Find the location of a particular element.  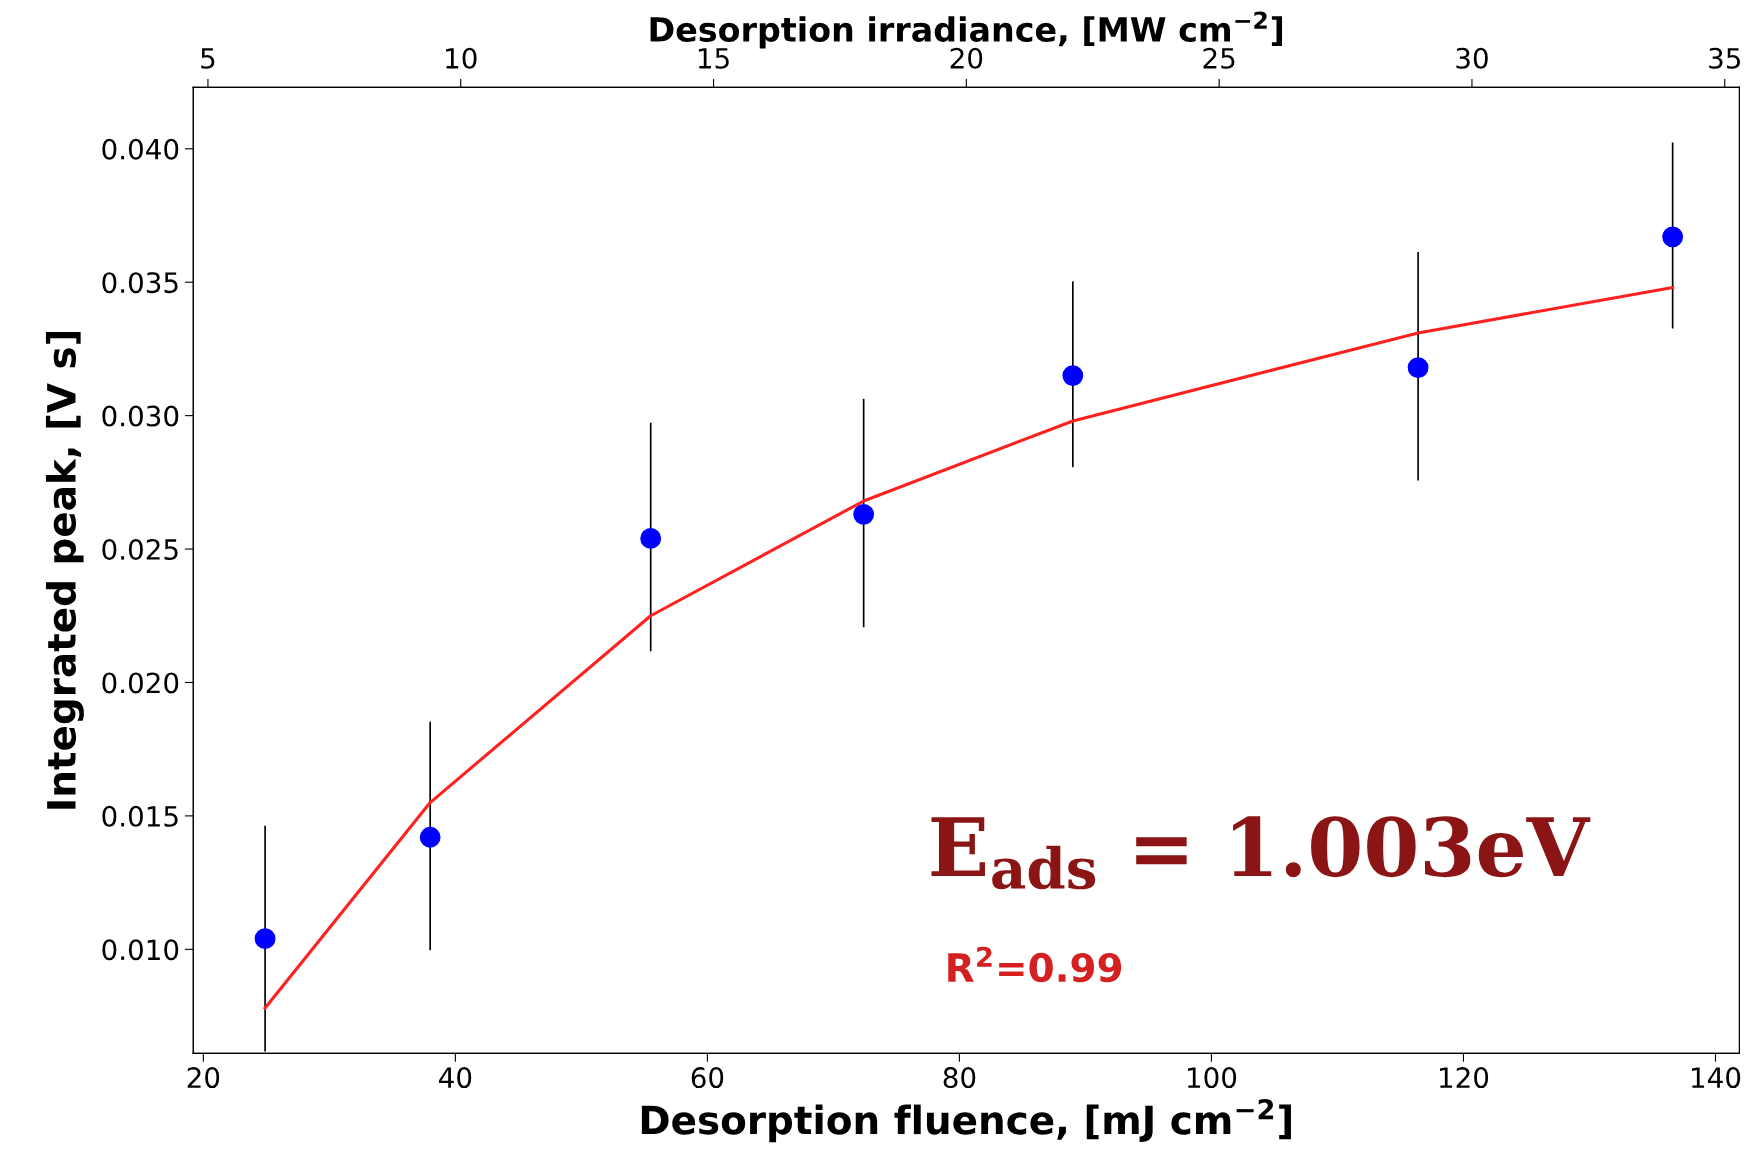

x2-tick-label: 10 is located at coordinates (461, 58).